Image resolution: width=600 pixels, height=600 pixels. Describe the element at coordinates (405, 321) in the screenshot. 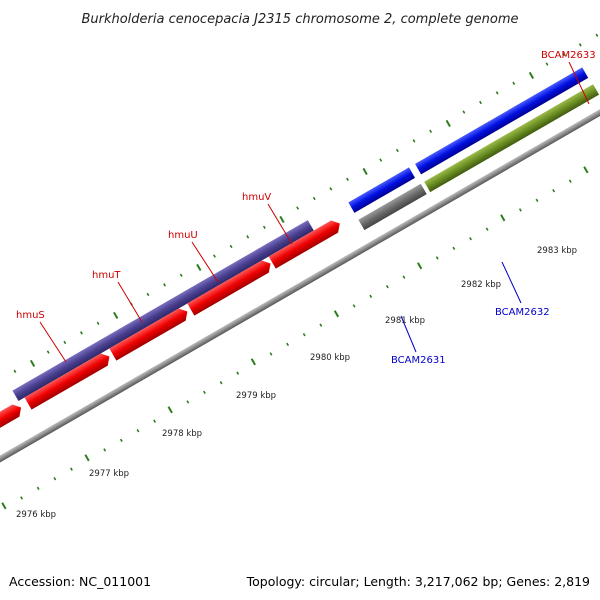

I see `kbp-label-2981: 2981 kbp` at that location.